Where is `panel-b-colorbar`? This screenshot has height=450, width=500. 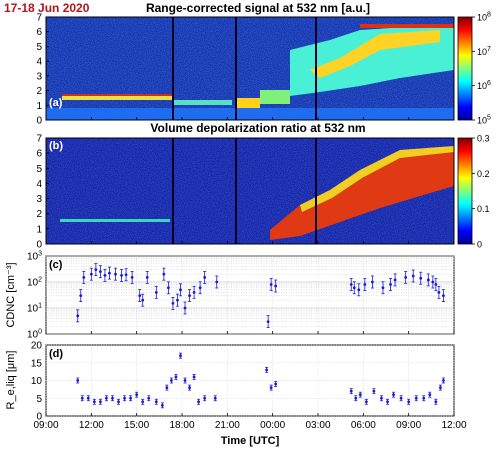
panel-b-colorbar is located at coordinates (465, 191).